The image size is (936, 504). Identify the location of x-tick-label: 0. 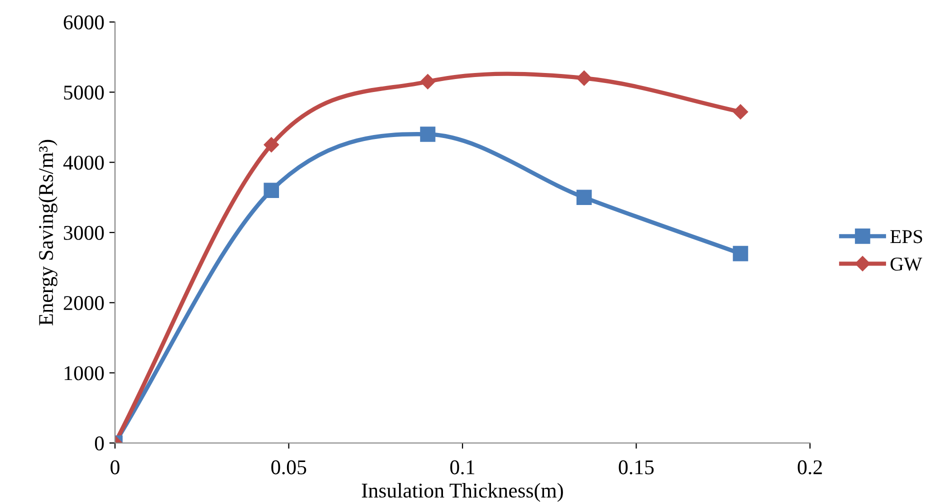
(115, 467).